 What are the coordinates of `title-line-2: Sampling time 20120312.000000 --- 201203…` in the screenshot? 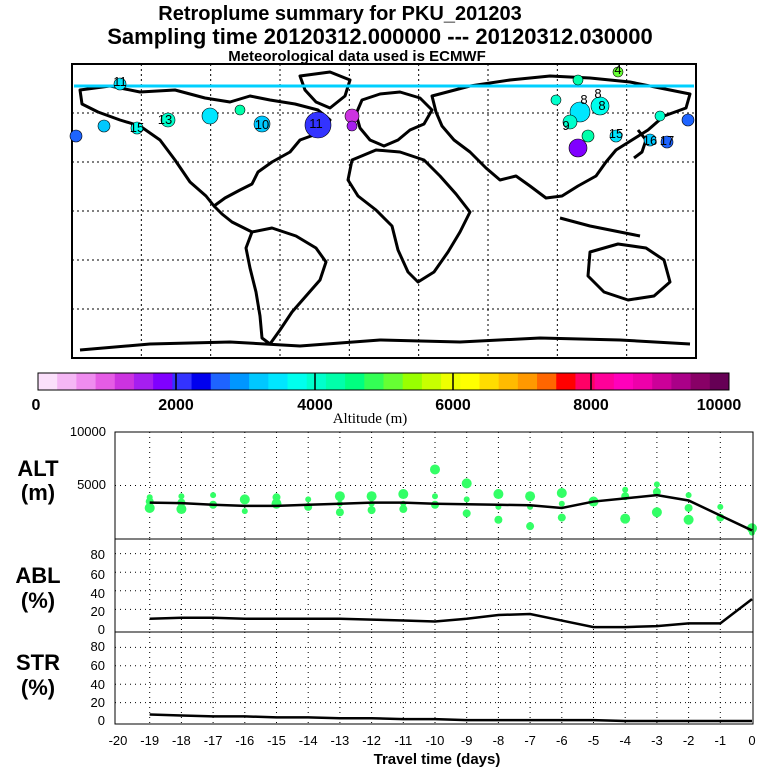 It's located at (380, 36).